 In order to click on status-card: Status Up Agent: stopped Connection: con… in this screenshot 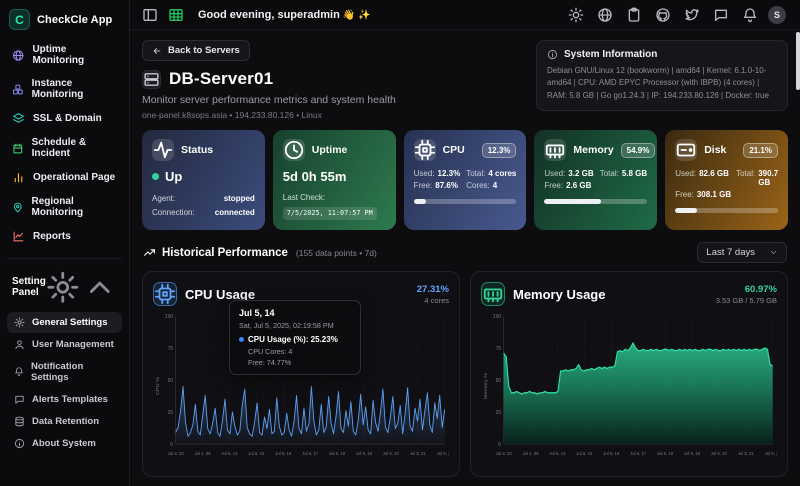, I will do `click(203, 180)`.